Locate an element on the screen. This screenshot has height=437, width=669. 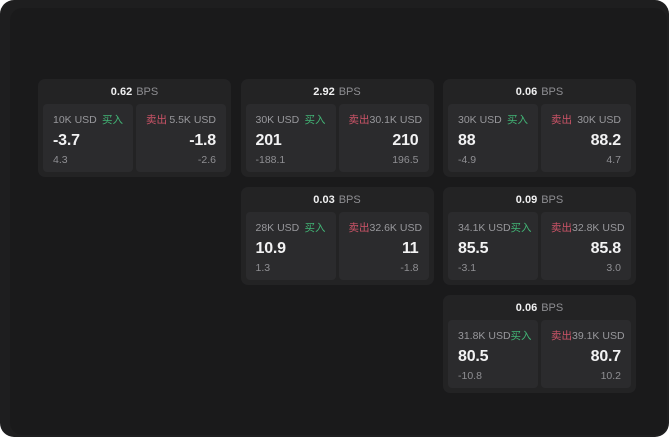
bps-value: 0.03 is located at coordinates (324, 199).